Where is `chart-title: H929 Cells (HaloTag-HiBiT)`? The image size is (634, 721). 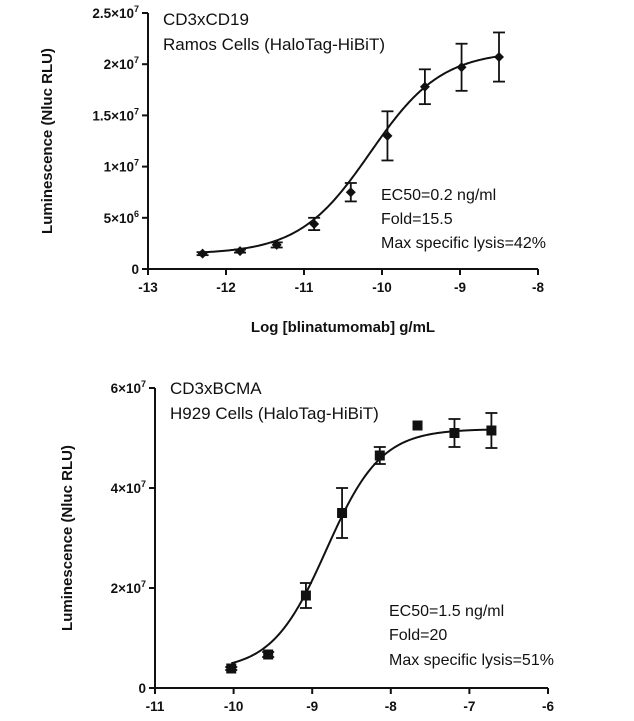 chart-title: H929 Cells (HaloTag-HiBiT) is located at coordinates (274, 413).